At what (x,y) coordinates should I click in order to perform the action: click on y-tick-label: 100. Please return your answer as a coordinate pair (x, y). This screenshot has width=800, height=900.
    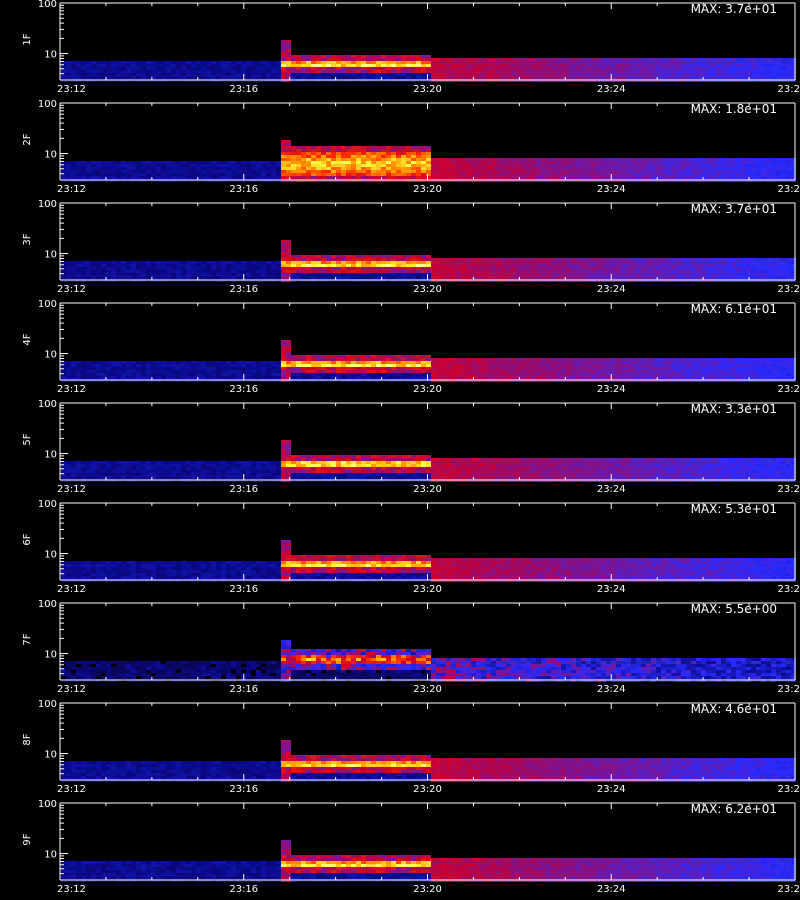
    Looking at the image, I should click on (47, 204).